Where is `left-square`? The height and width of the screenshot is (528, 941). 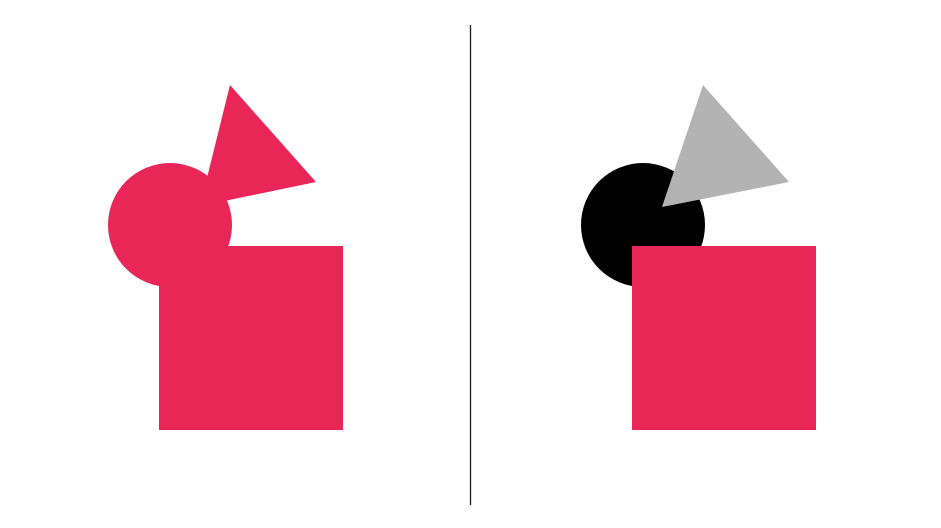 left-square is located at coordinates (251, 338).